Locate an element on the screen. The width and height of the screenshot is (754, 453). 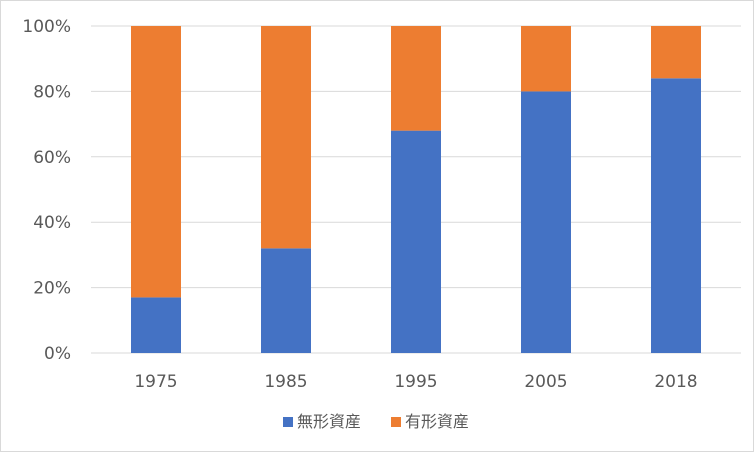
bar-tangible-2005 is located at coordinates (546, 59).